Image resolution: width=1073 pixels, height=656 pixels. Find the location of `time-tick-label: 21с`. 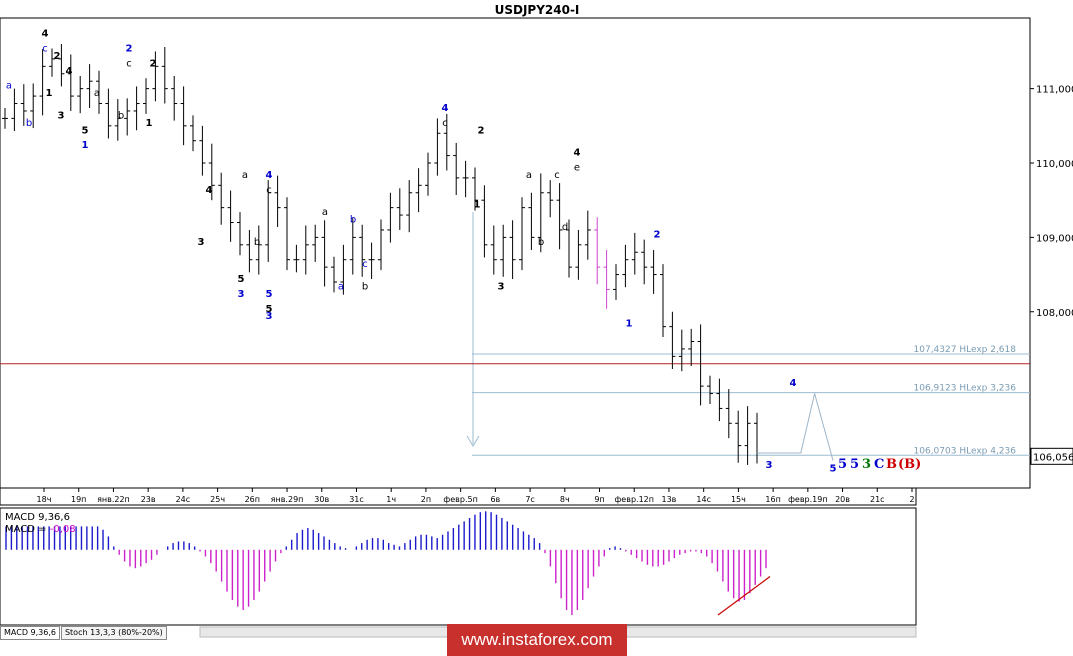

time-tick-label: 21с is located at coordinates (877, 499).